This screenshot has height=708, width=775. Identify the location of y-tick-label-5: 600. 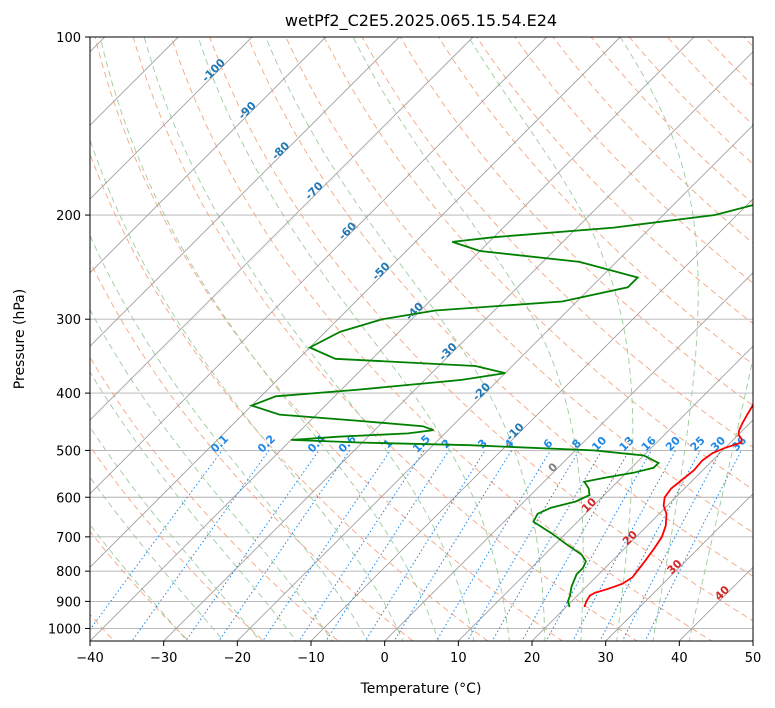
(68, 498).